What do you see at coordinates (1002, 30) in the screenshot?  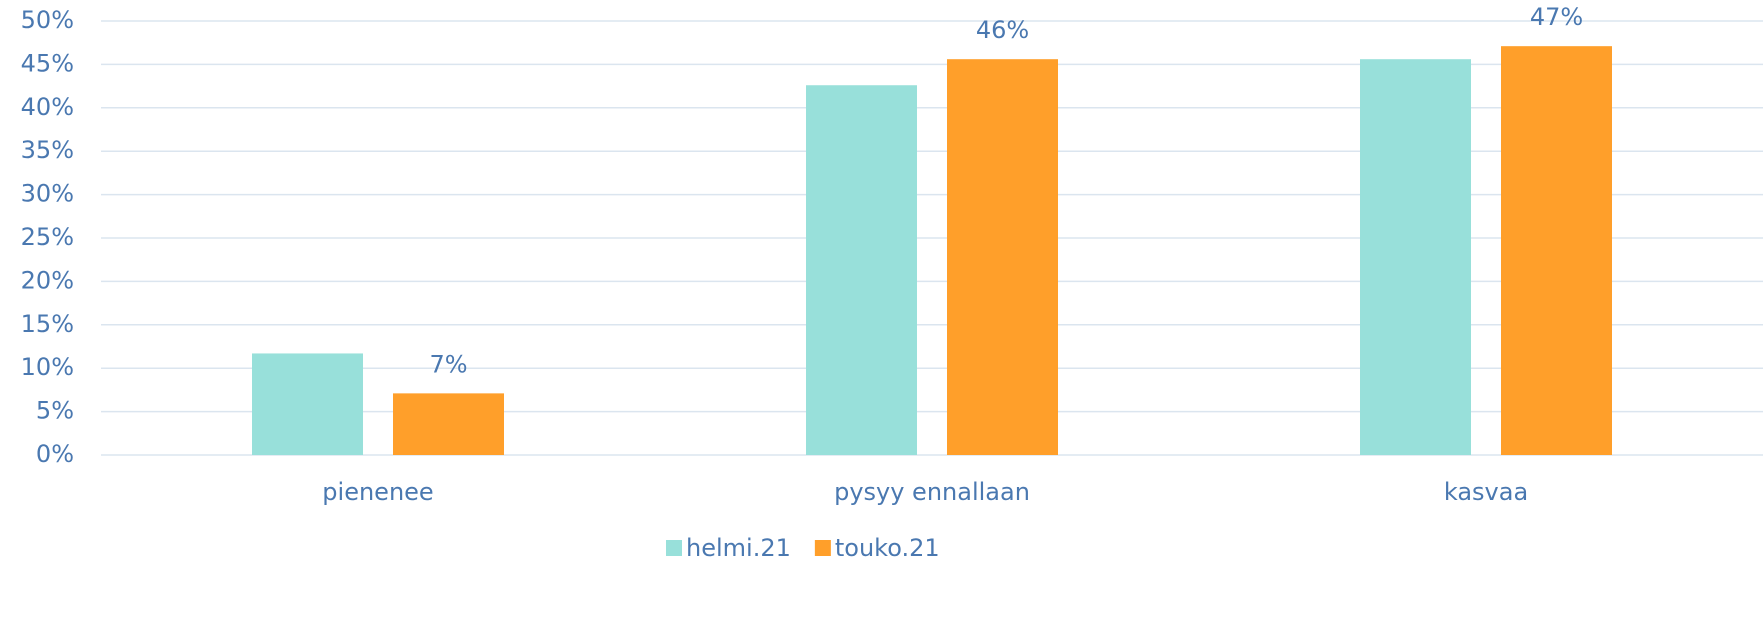 I see `data-label: 46%` at bounding box center [1002, 30].